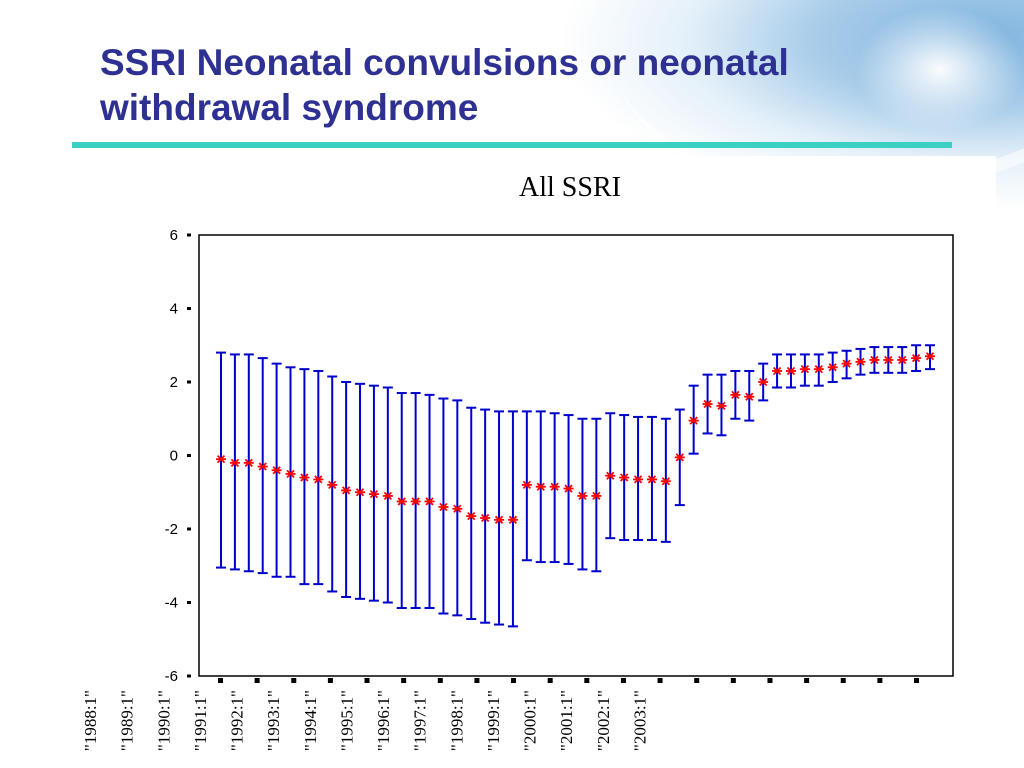 This screenshot has width=1024, height=768. I want to click on y-tick-label: 6, so click(174, 235).